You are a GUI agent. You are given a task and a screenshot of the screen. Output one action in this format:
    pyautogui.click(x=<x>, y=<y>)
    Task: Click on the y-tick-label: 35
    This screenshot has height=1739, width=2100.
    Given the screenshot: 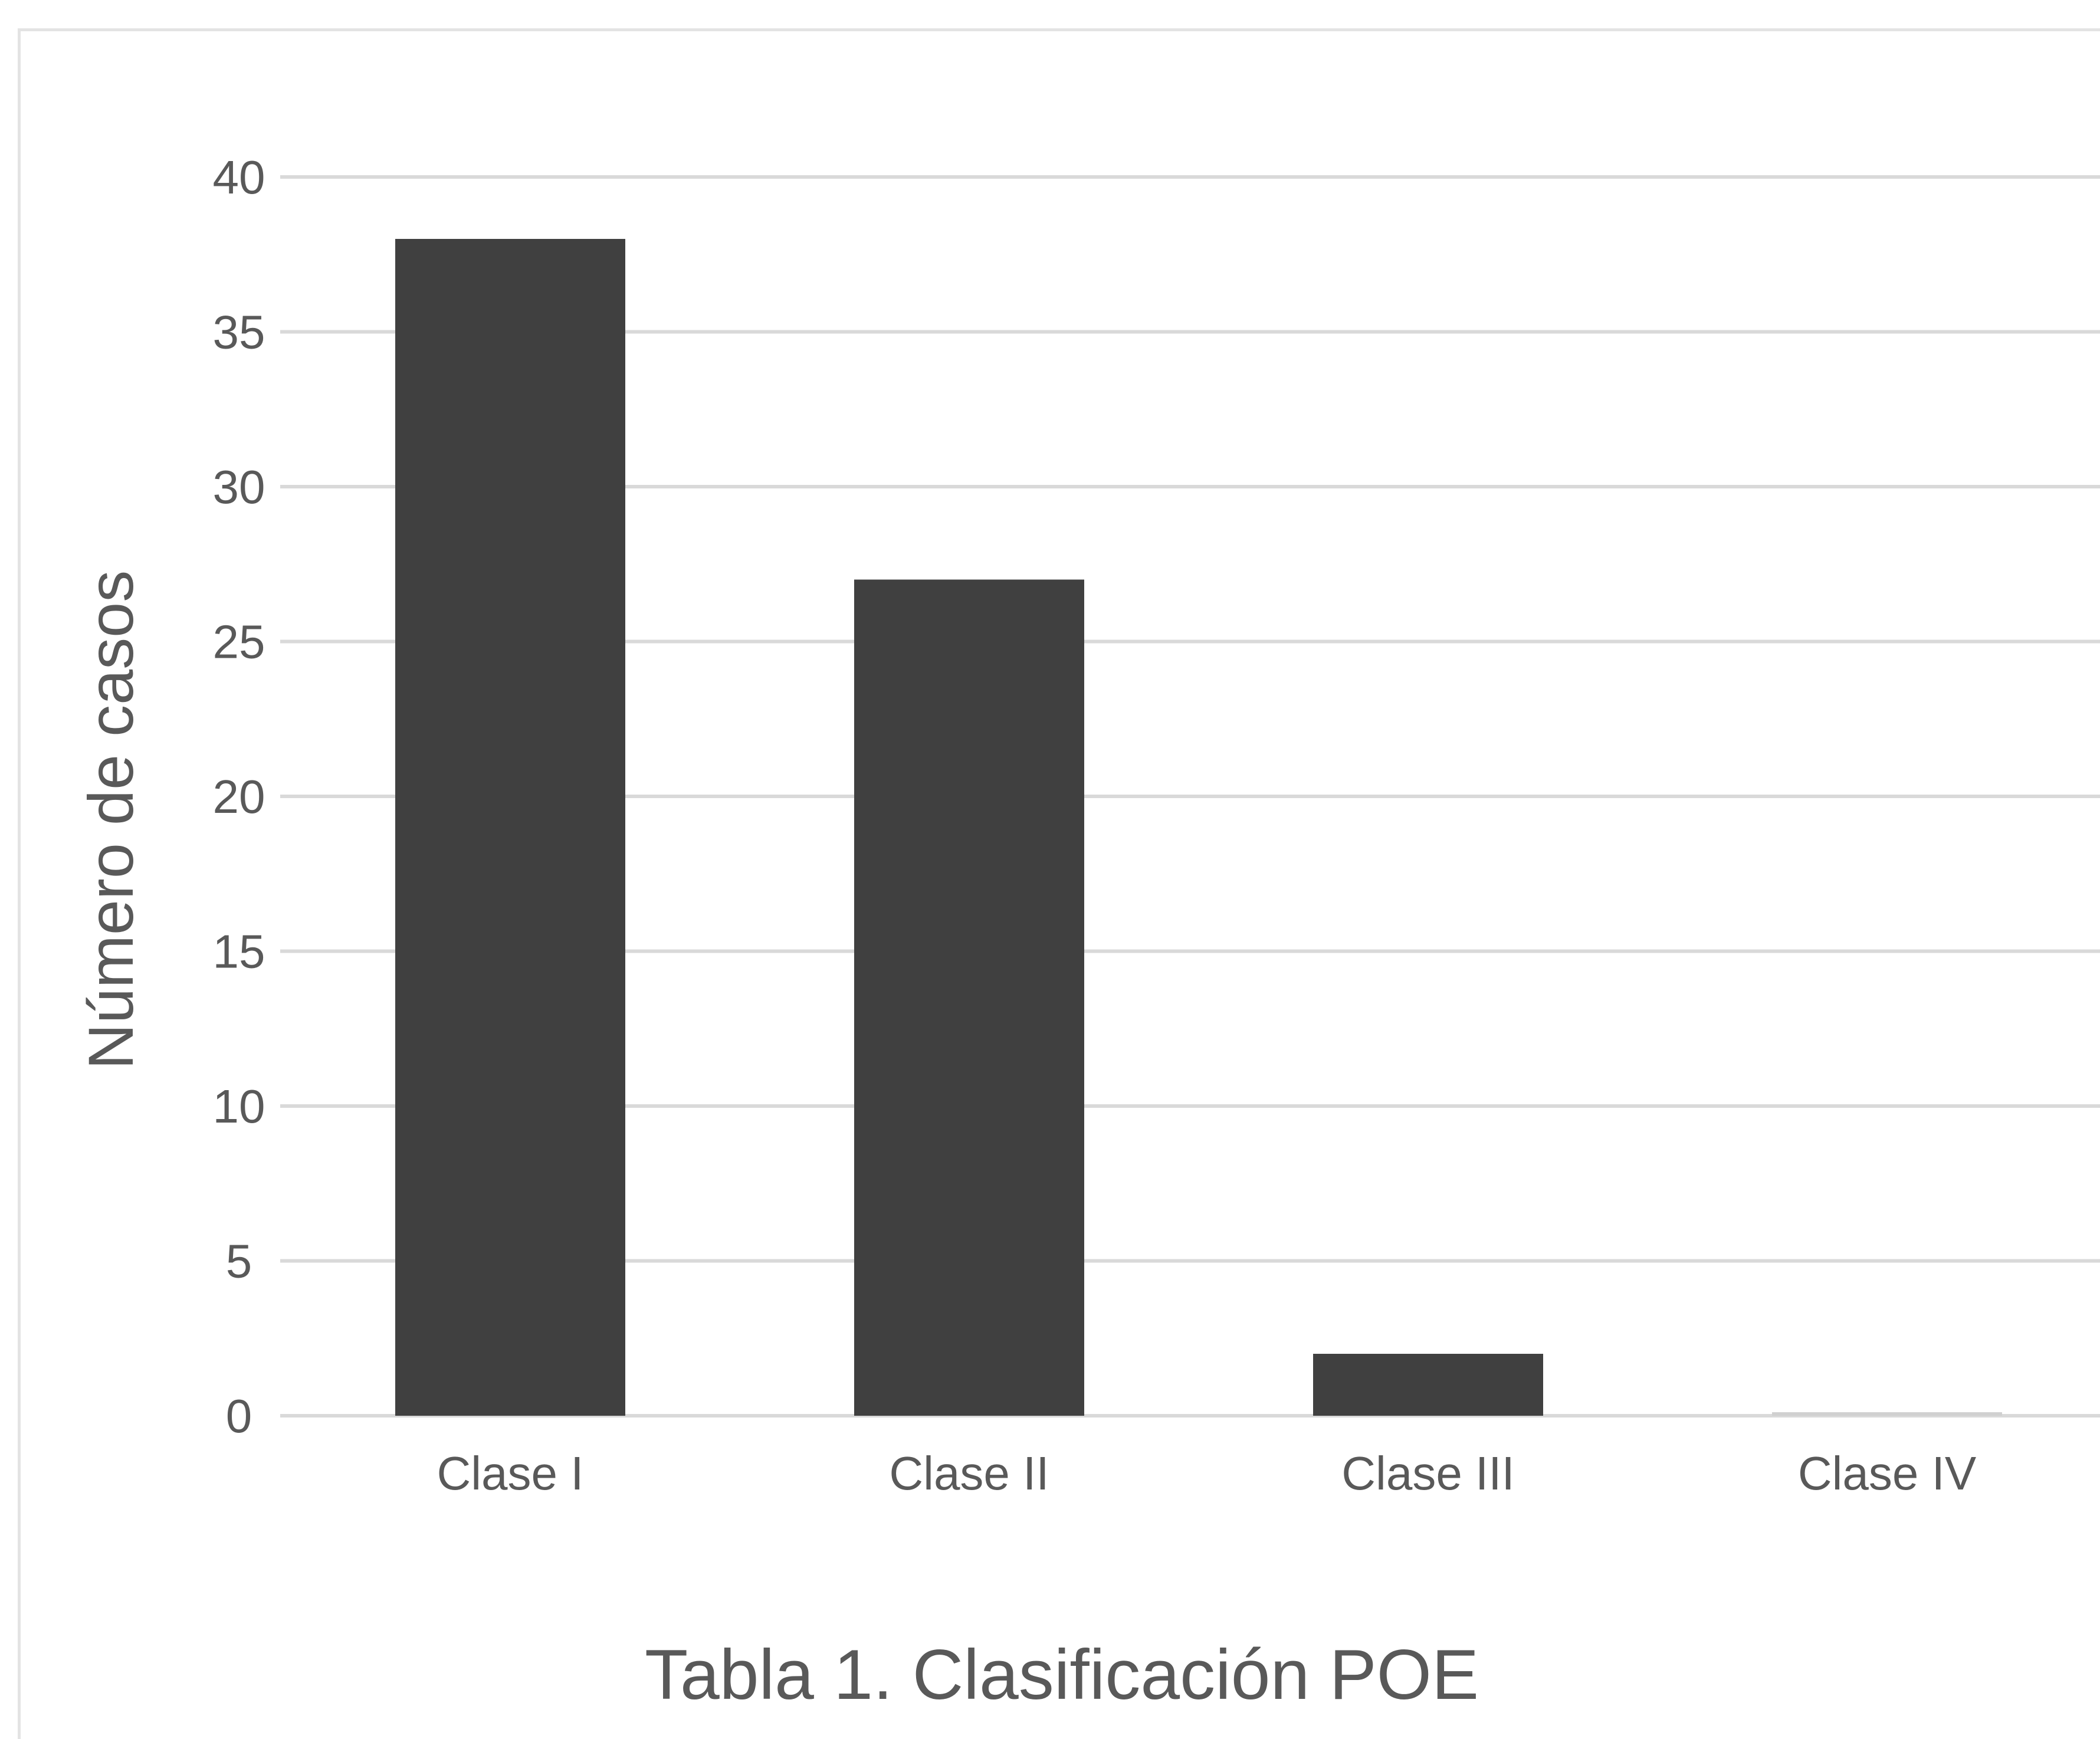 What is the action you would take?
    pyautogui.click(x=239, y=332)
    